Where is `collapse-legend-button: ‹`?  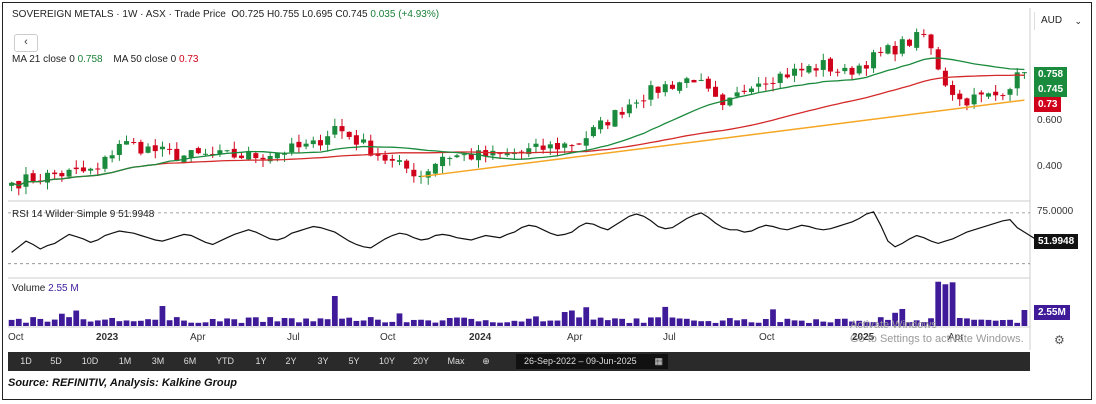 collapse-legend-button: ‹ is located at coordinates (26, 43).